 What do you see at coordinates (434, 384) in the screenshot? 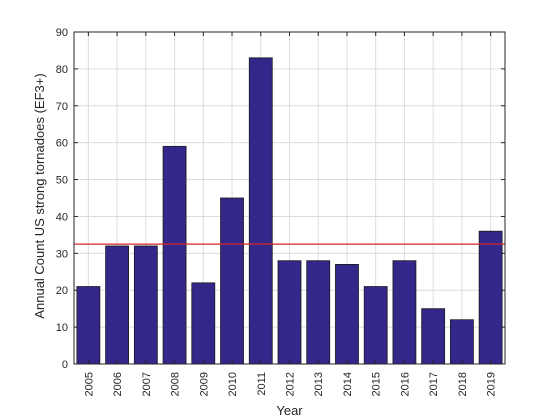
I see `x-tick-label: 2017` at bounding box center [434, 384].